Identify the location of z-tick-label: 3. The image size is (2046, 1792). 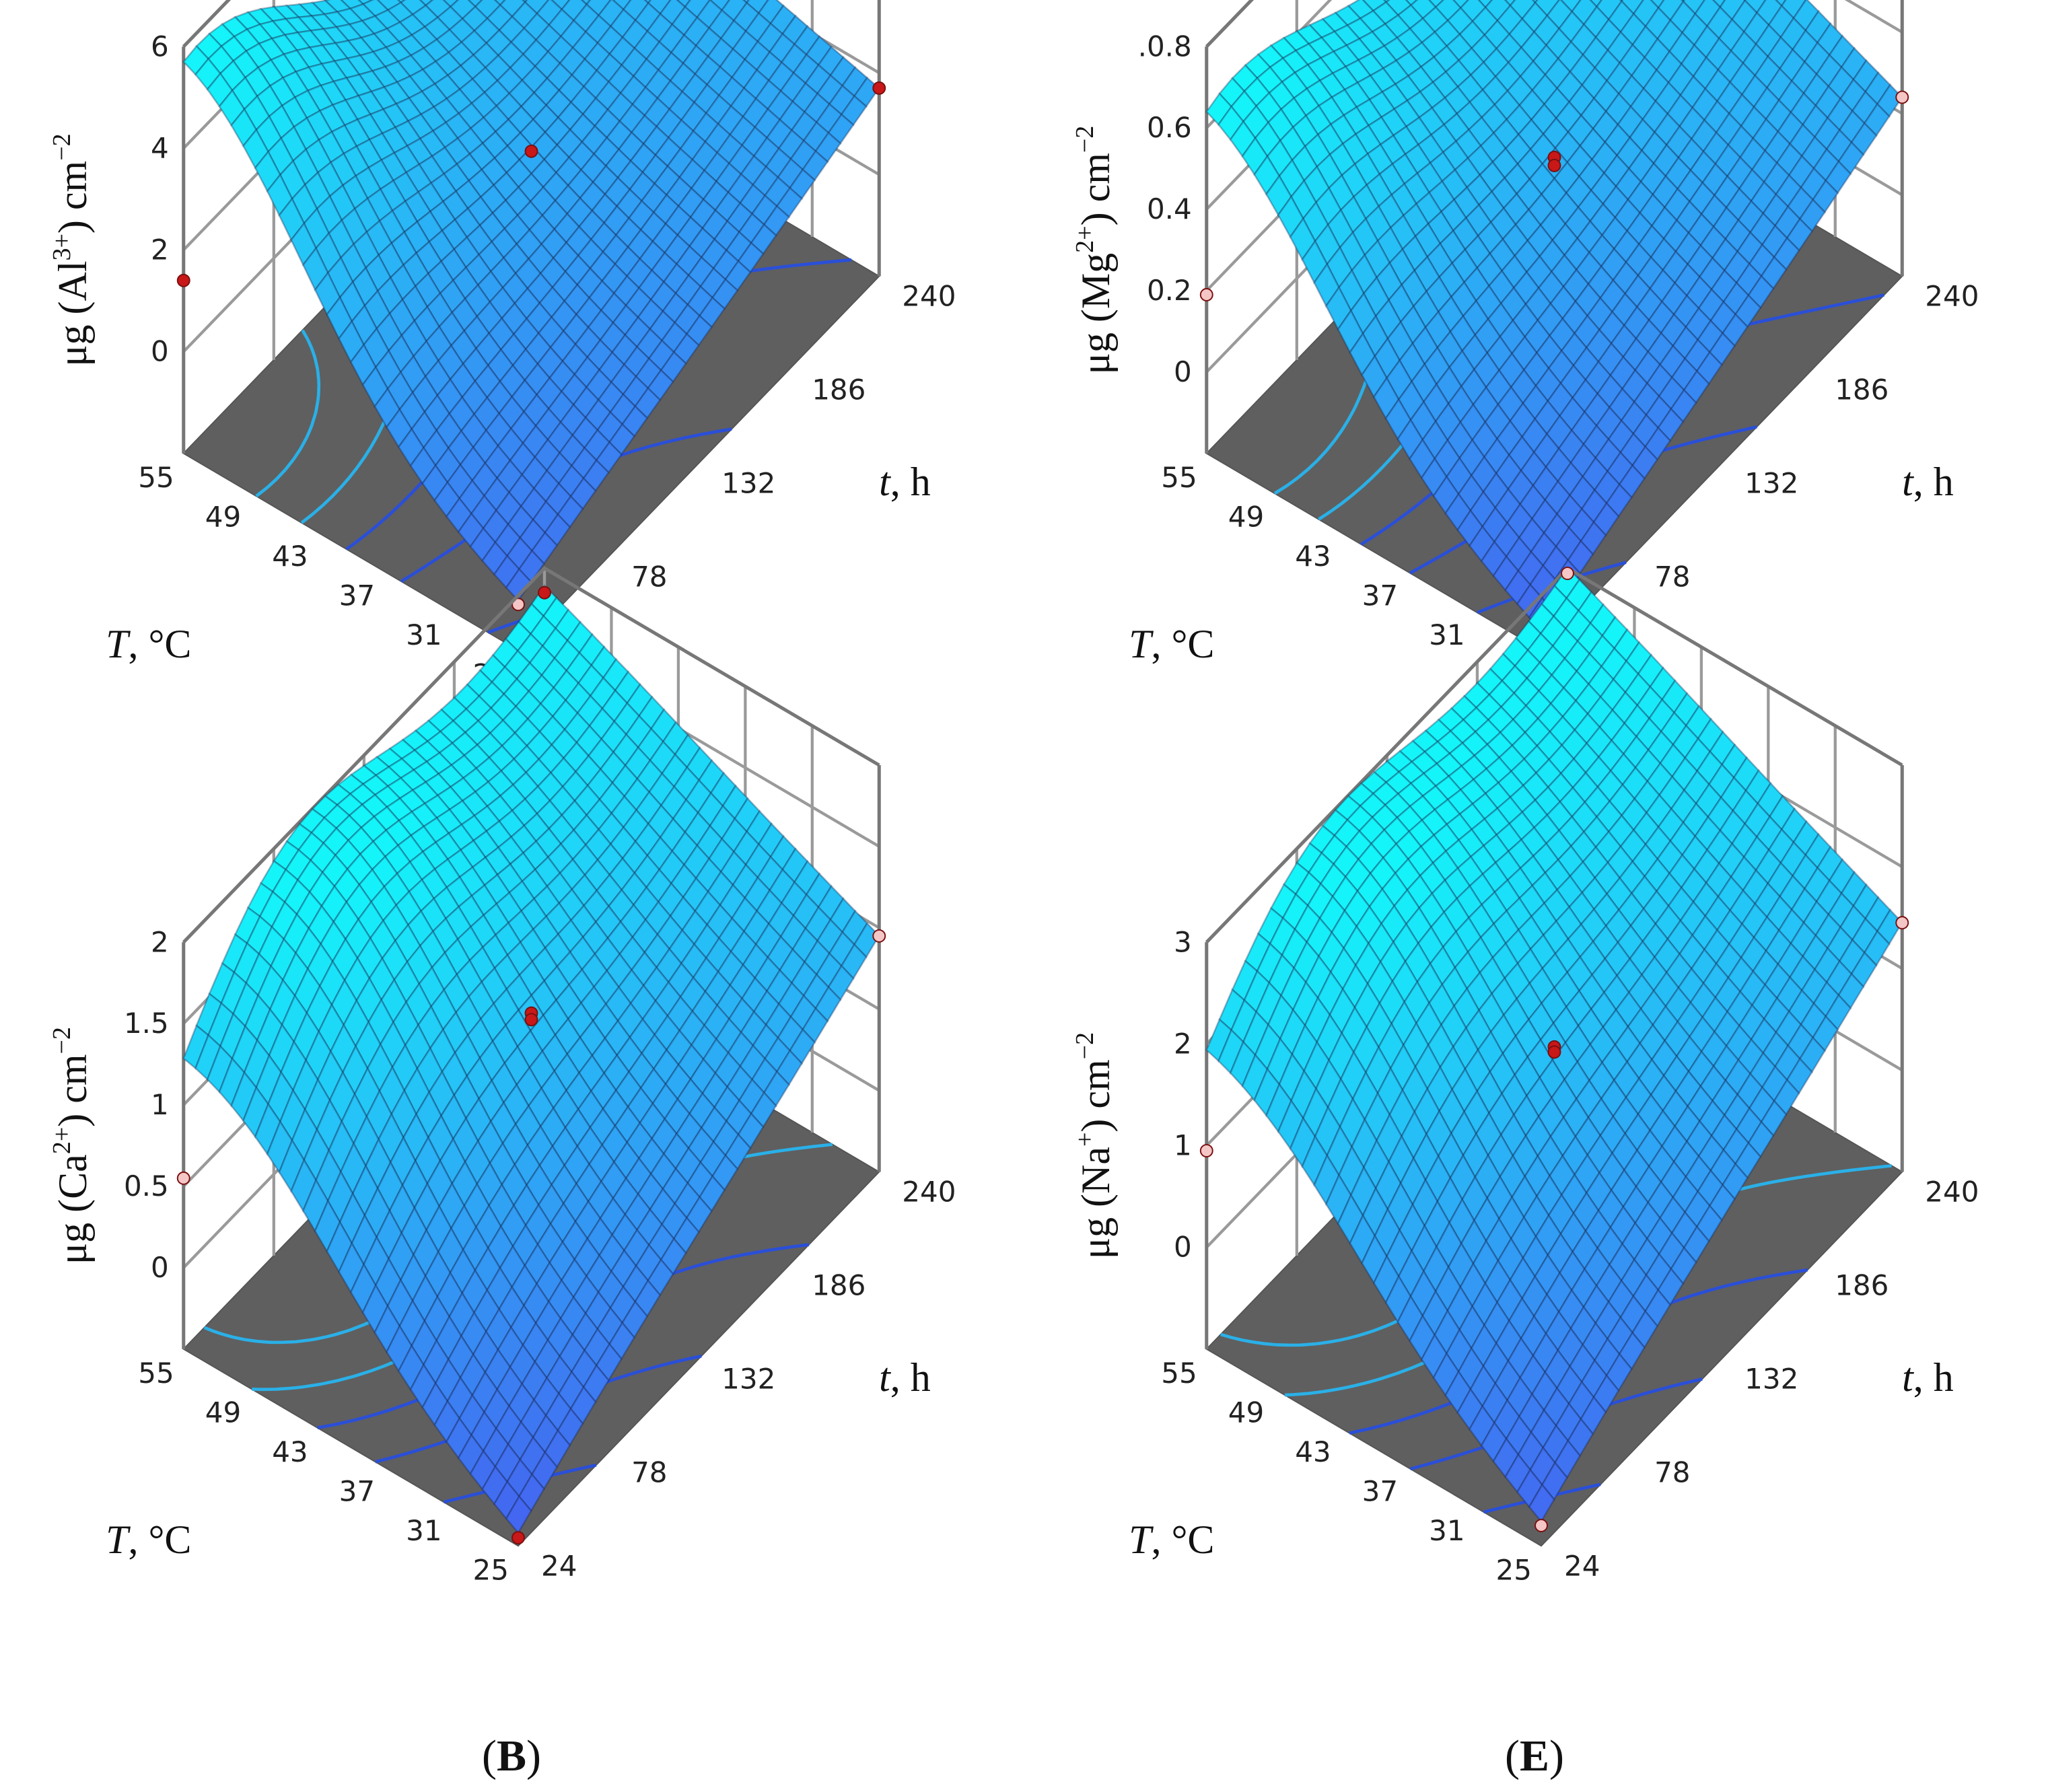
(1183, 941).